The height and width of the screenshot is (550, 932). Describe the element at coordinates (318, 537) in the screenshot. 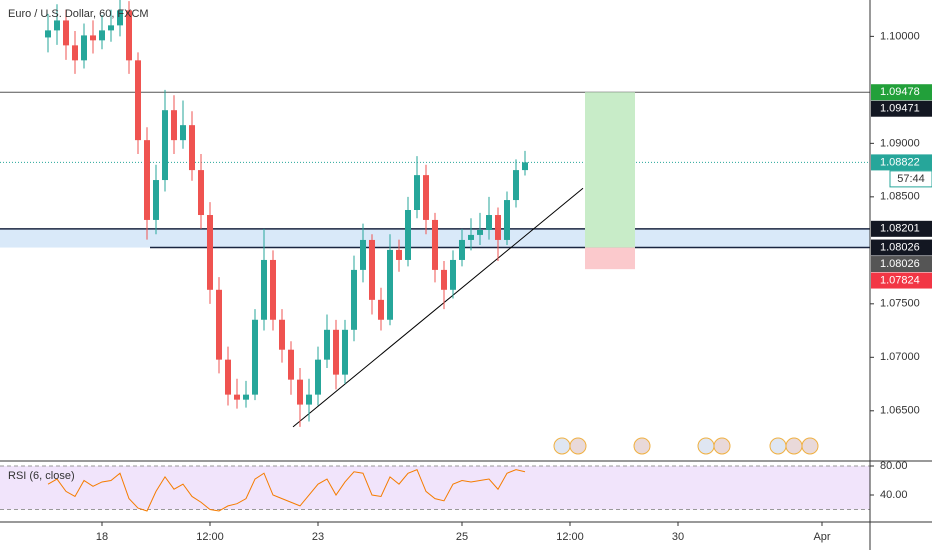

I see `x-tick-label: 23` at that location.